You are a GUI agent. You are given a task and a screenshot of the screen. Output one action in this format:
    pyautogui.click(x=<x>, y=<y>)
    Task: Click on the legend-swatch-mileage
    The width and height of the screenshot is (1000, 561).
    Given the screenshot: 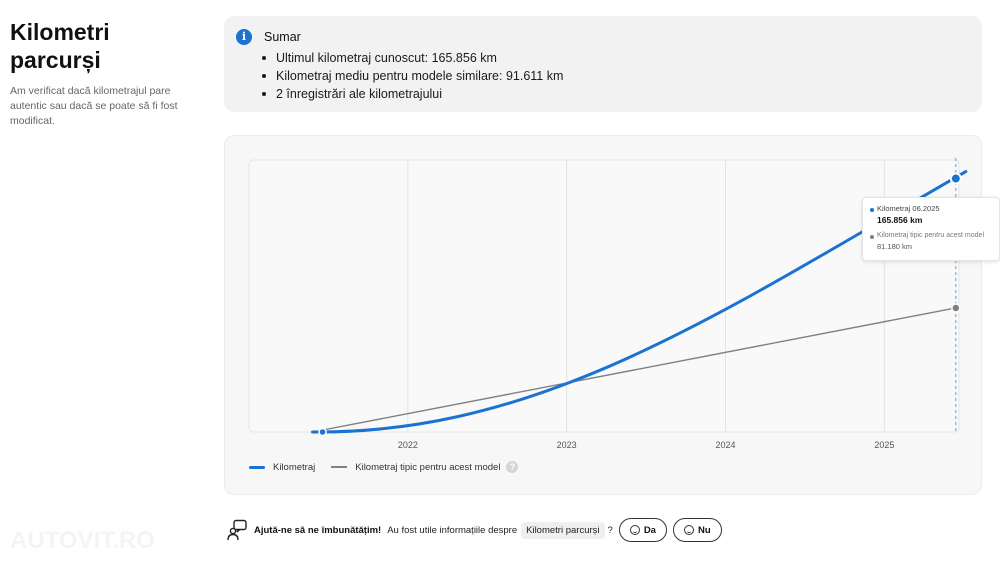 What is the action you would take?
    pyautogui.click(x=257, y=467)
    